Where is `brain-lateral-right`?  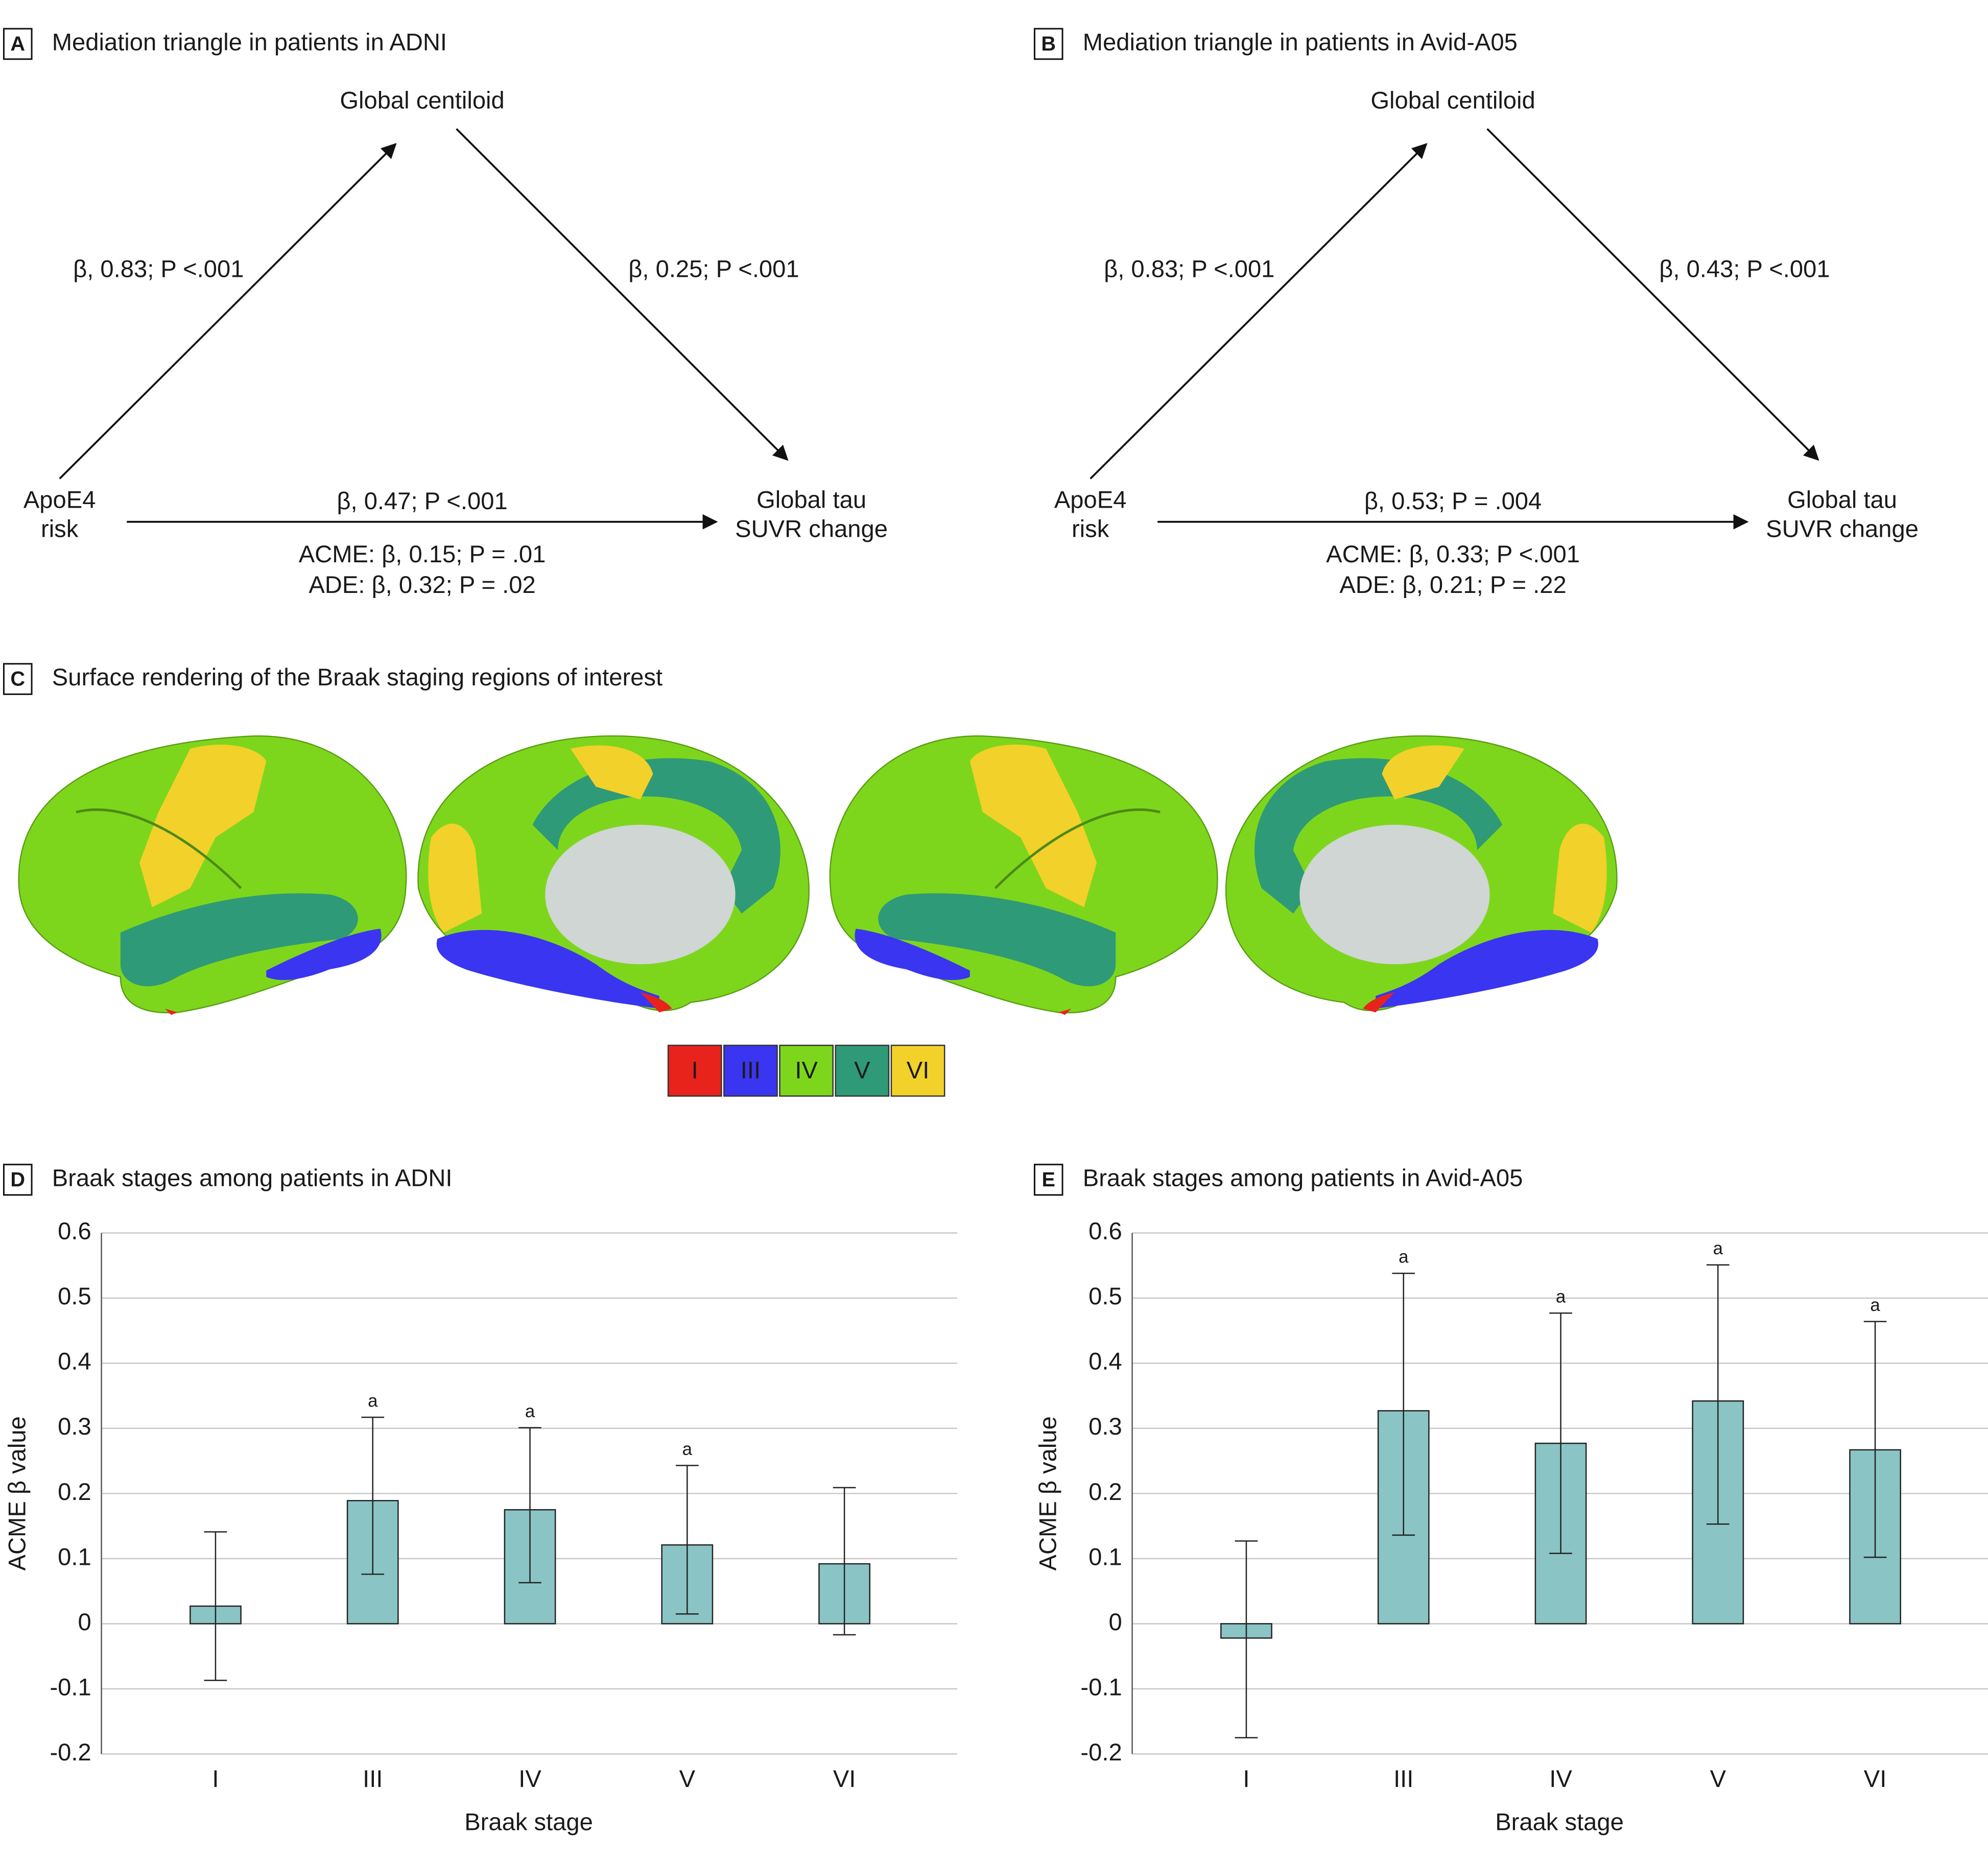 brain-lateral-right is located at coordinates (1024, 875).